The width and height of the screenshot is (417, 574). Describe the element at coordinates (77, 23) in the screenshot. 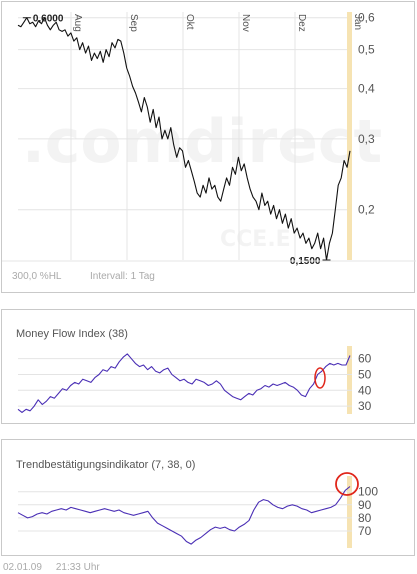

I see `price-x-tick-label: Aug` at that location.